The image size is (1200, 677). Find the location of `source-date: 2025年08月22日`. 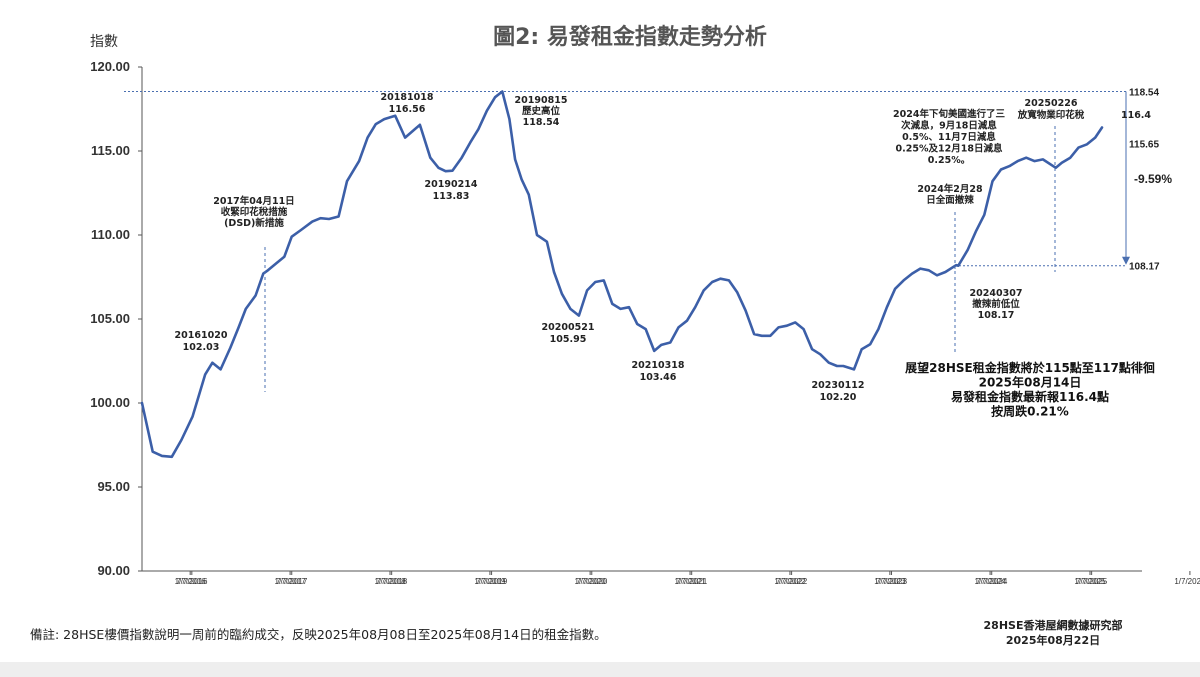

source-date: 2025年08月22日 is located at coordinates (1053, 640).